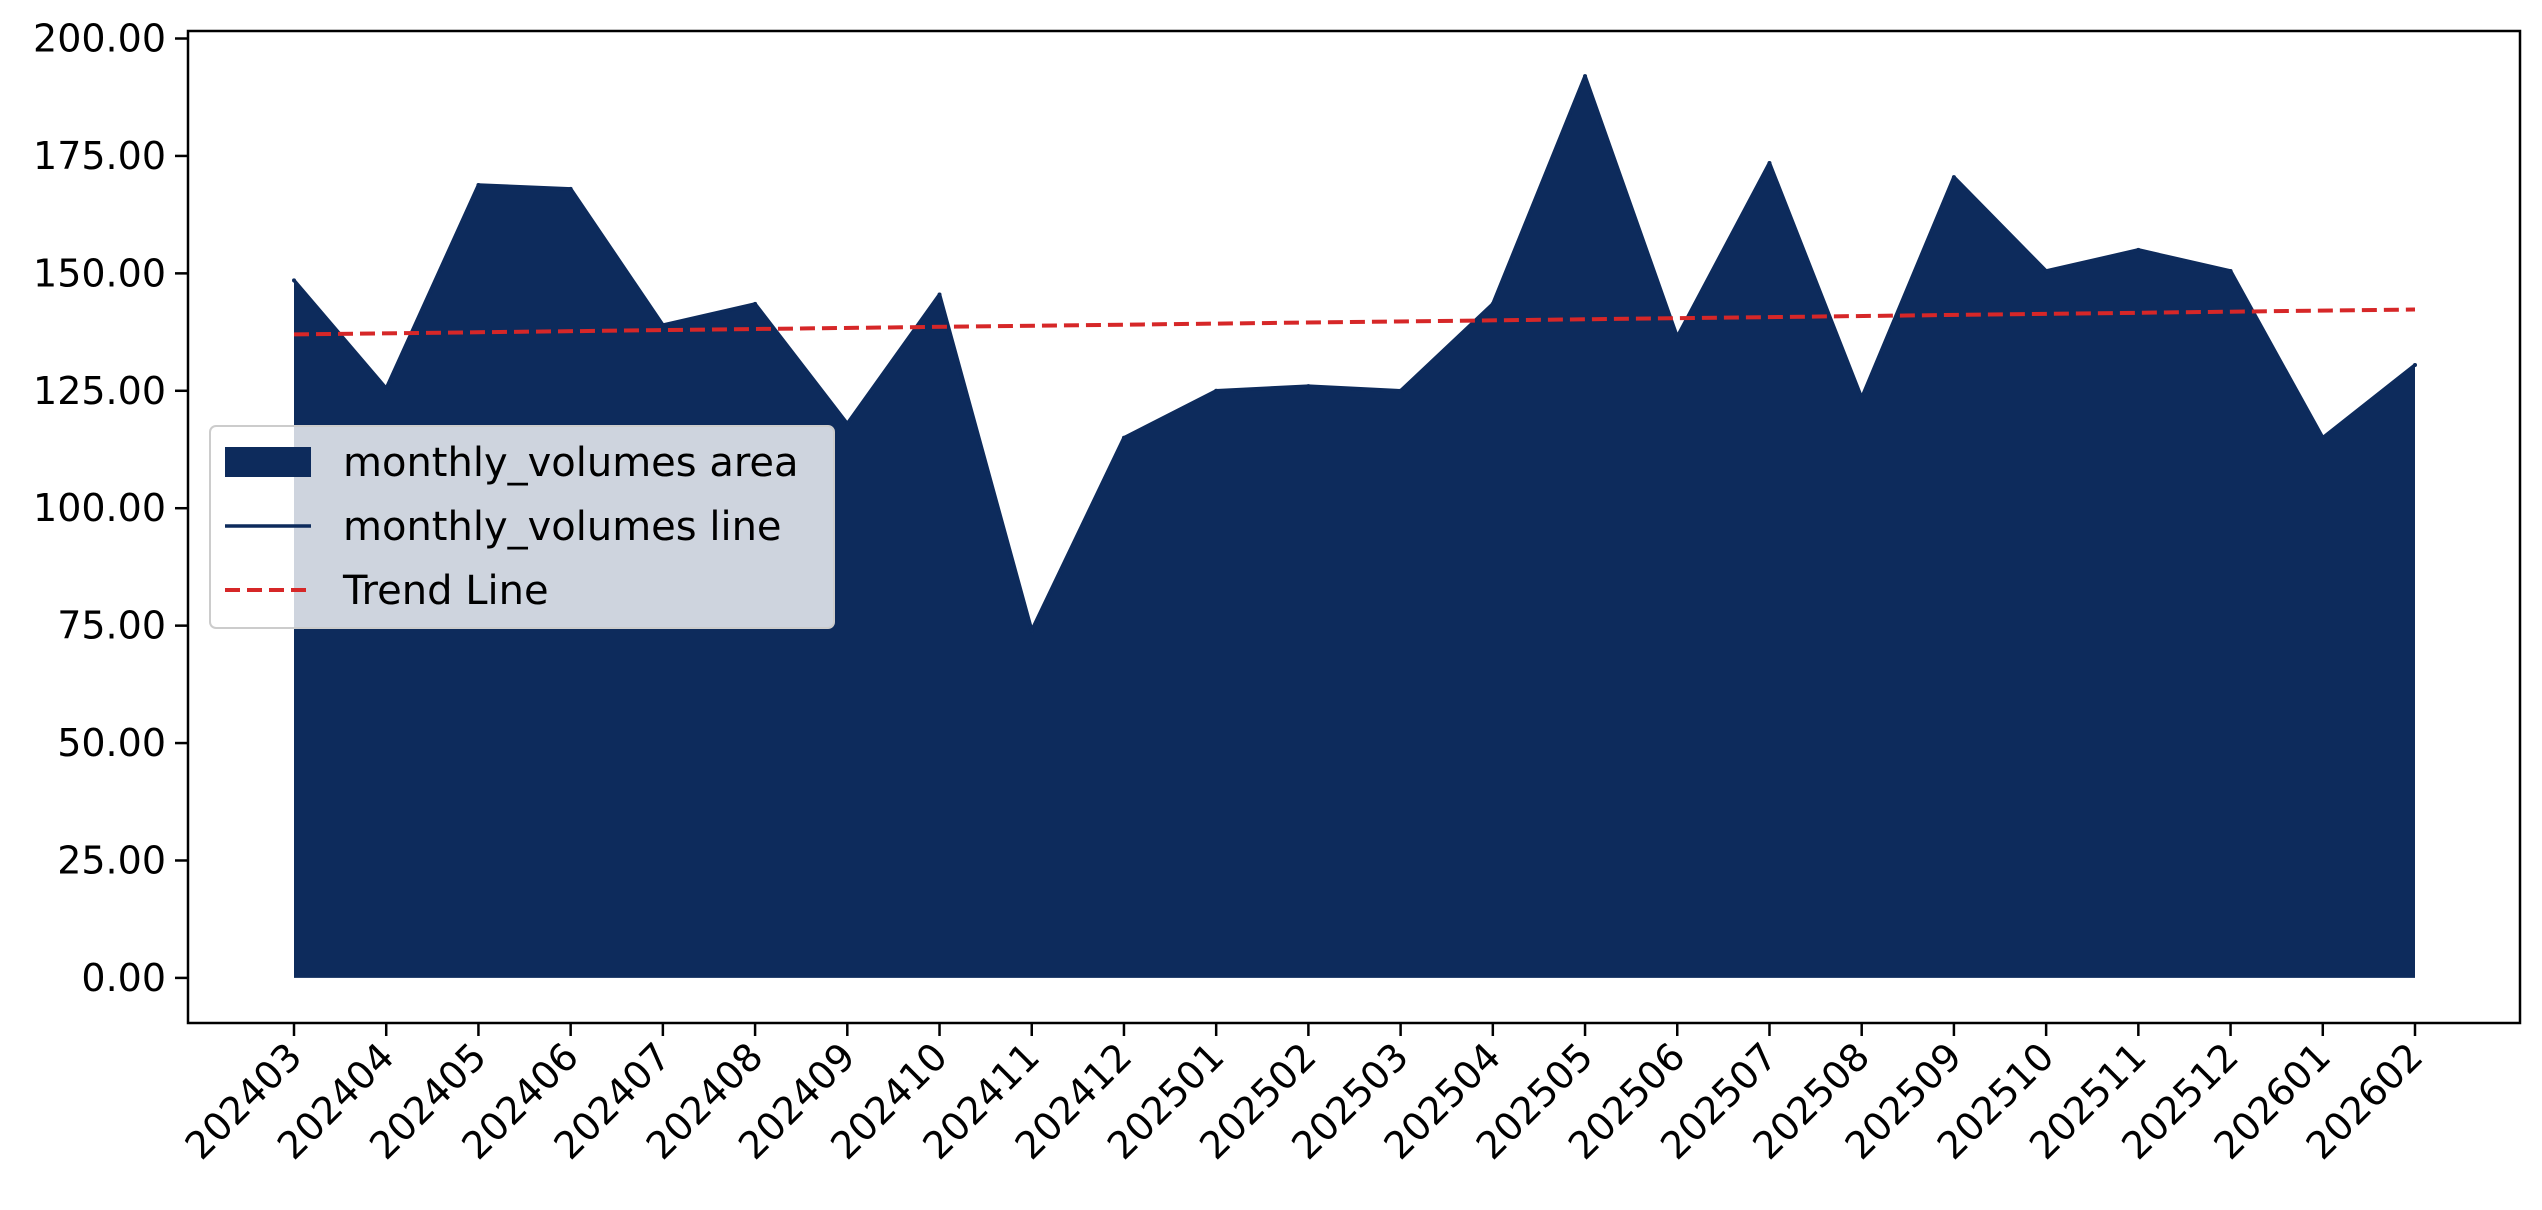 The image size is (2542, 1210). Describe the element at coordinates (123, 978) in the screenshot. I see `y-tick-label: 0.00` at that location.